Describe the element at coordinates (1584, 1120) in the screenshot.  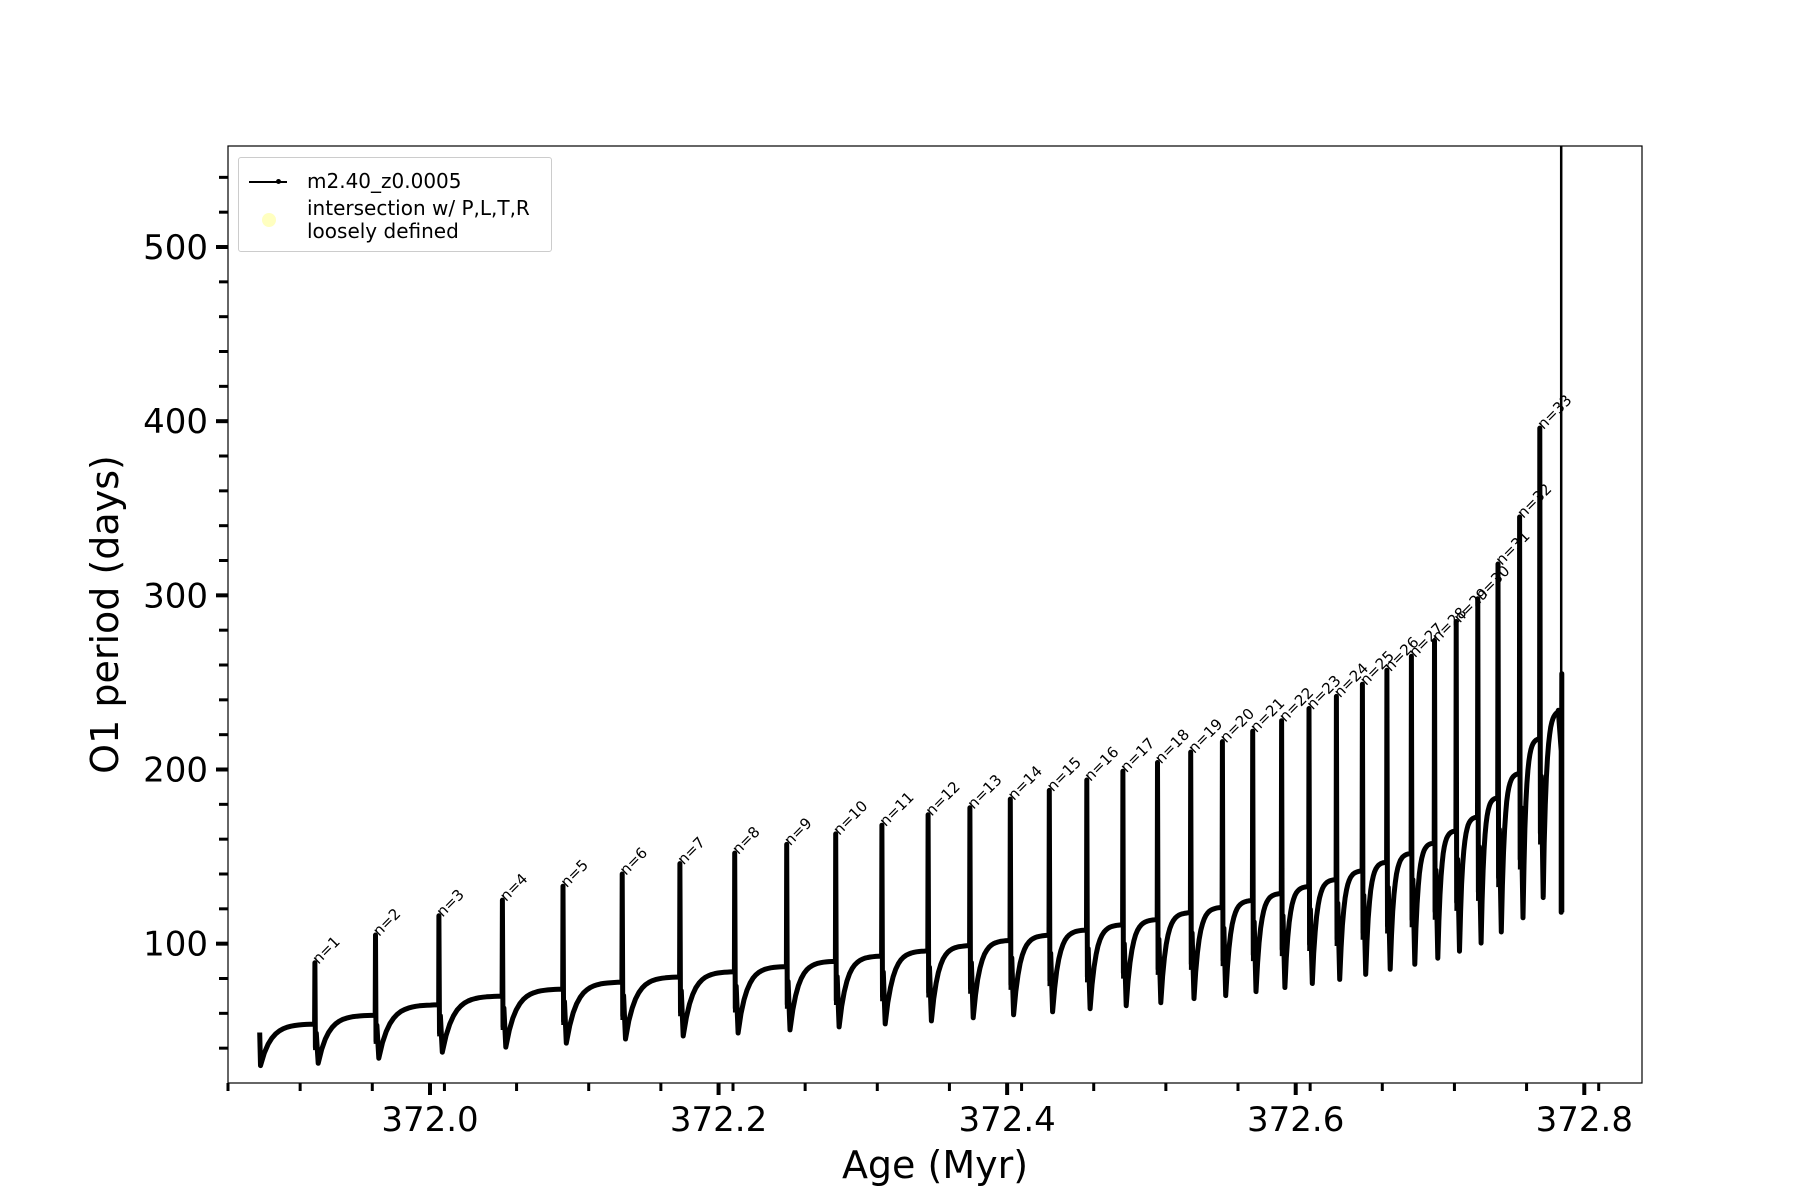
I see `x-tick-label: 372.8` at that location.